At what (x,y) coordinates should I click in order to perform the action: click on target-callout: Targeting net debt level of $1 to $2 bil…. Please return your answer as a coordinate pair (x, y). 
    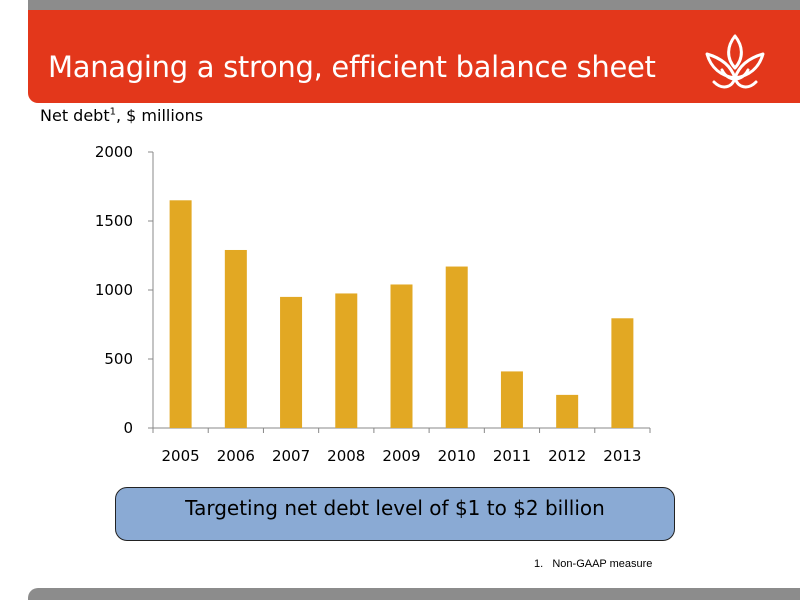
    Looking at the image, I should click on (395, 514).